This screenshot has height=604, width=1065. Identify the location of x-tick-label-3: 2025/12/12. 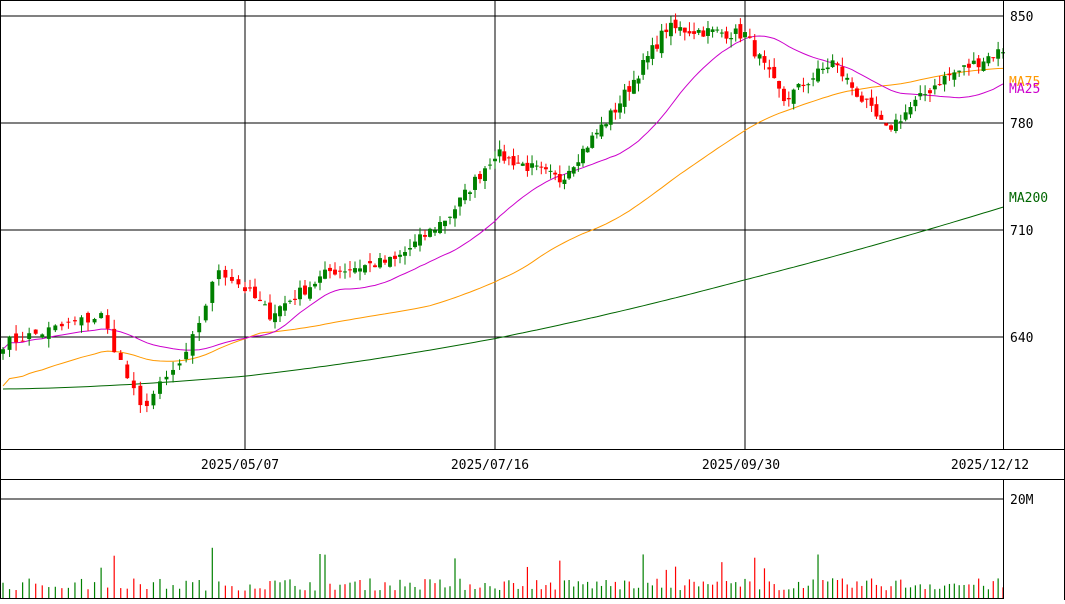
(990, 465).